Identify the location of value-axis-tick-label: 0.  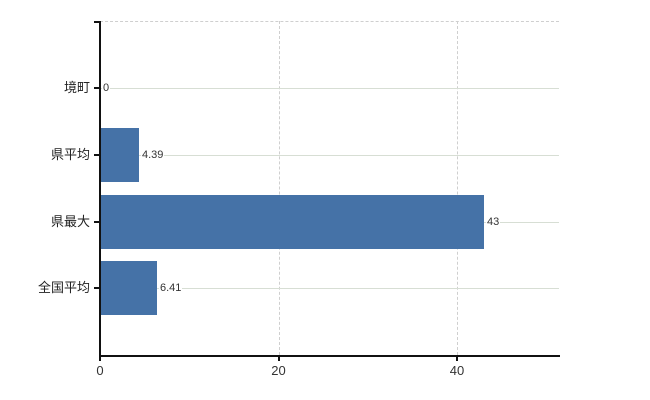
(100, 370).